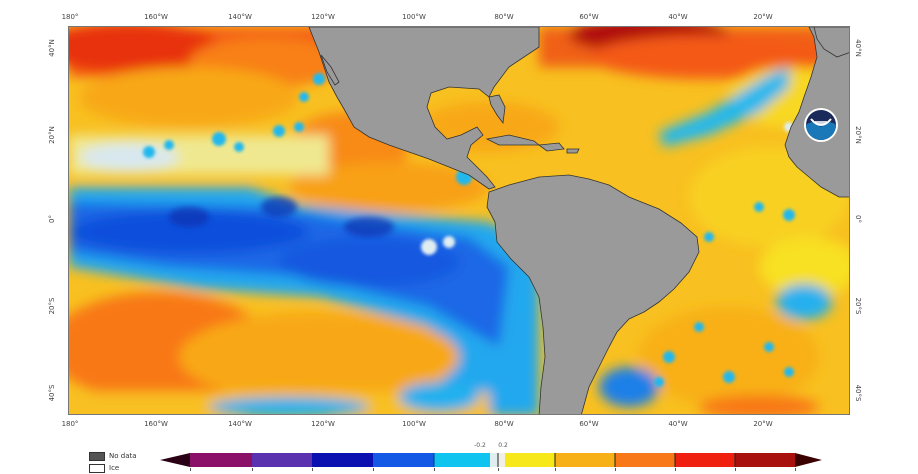  Describe the element at coordinates (589, 17) in the screenshot. I see `lon-label-top: 60°W` at that location.